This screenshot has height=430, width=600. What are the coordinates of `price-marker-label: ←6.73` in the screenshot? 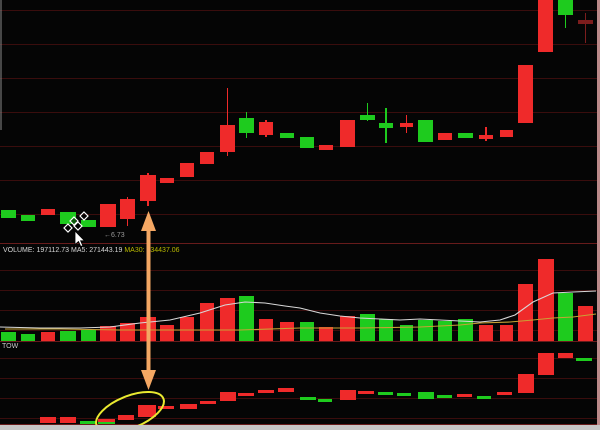 It's located at (114, 235).